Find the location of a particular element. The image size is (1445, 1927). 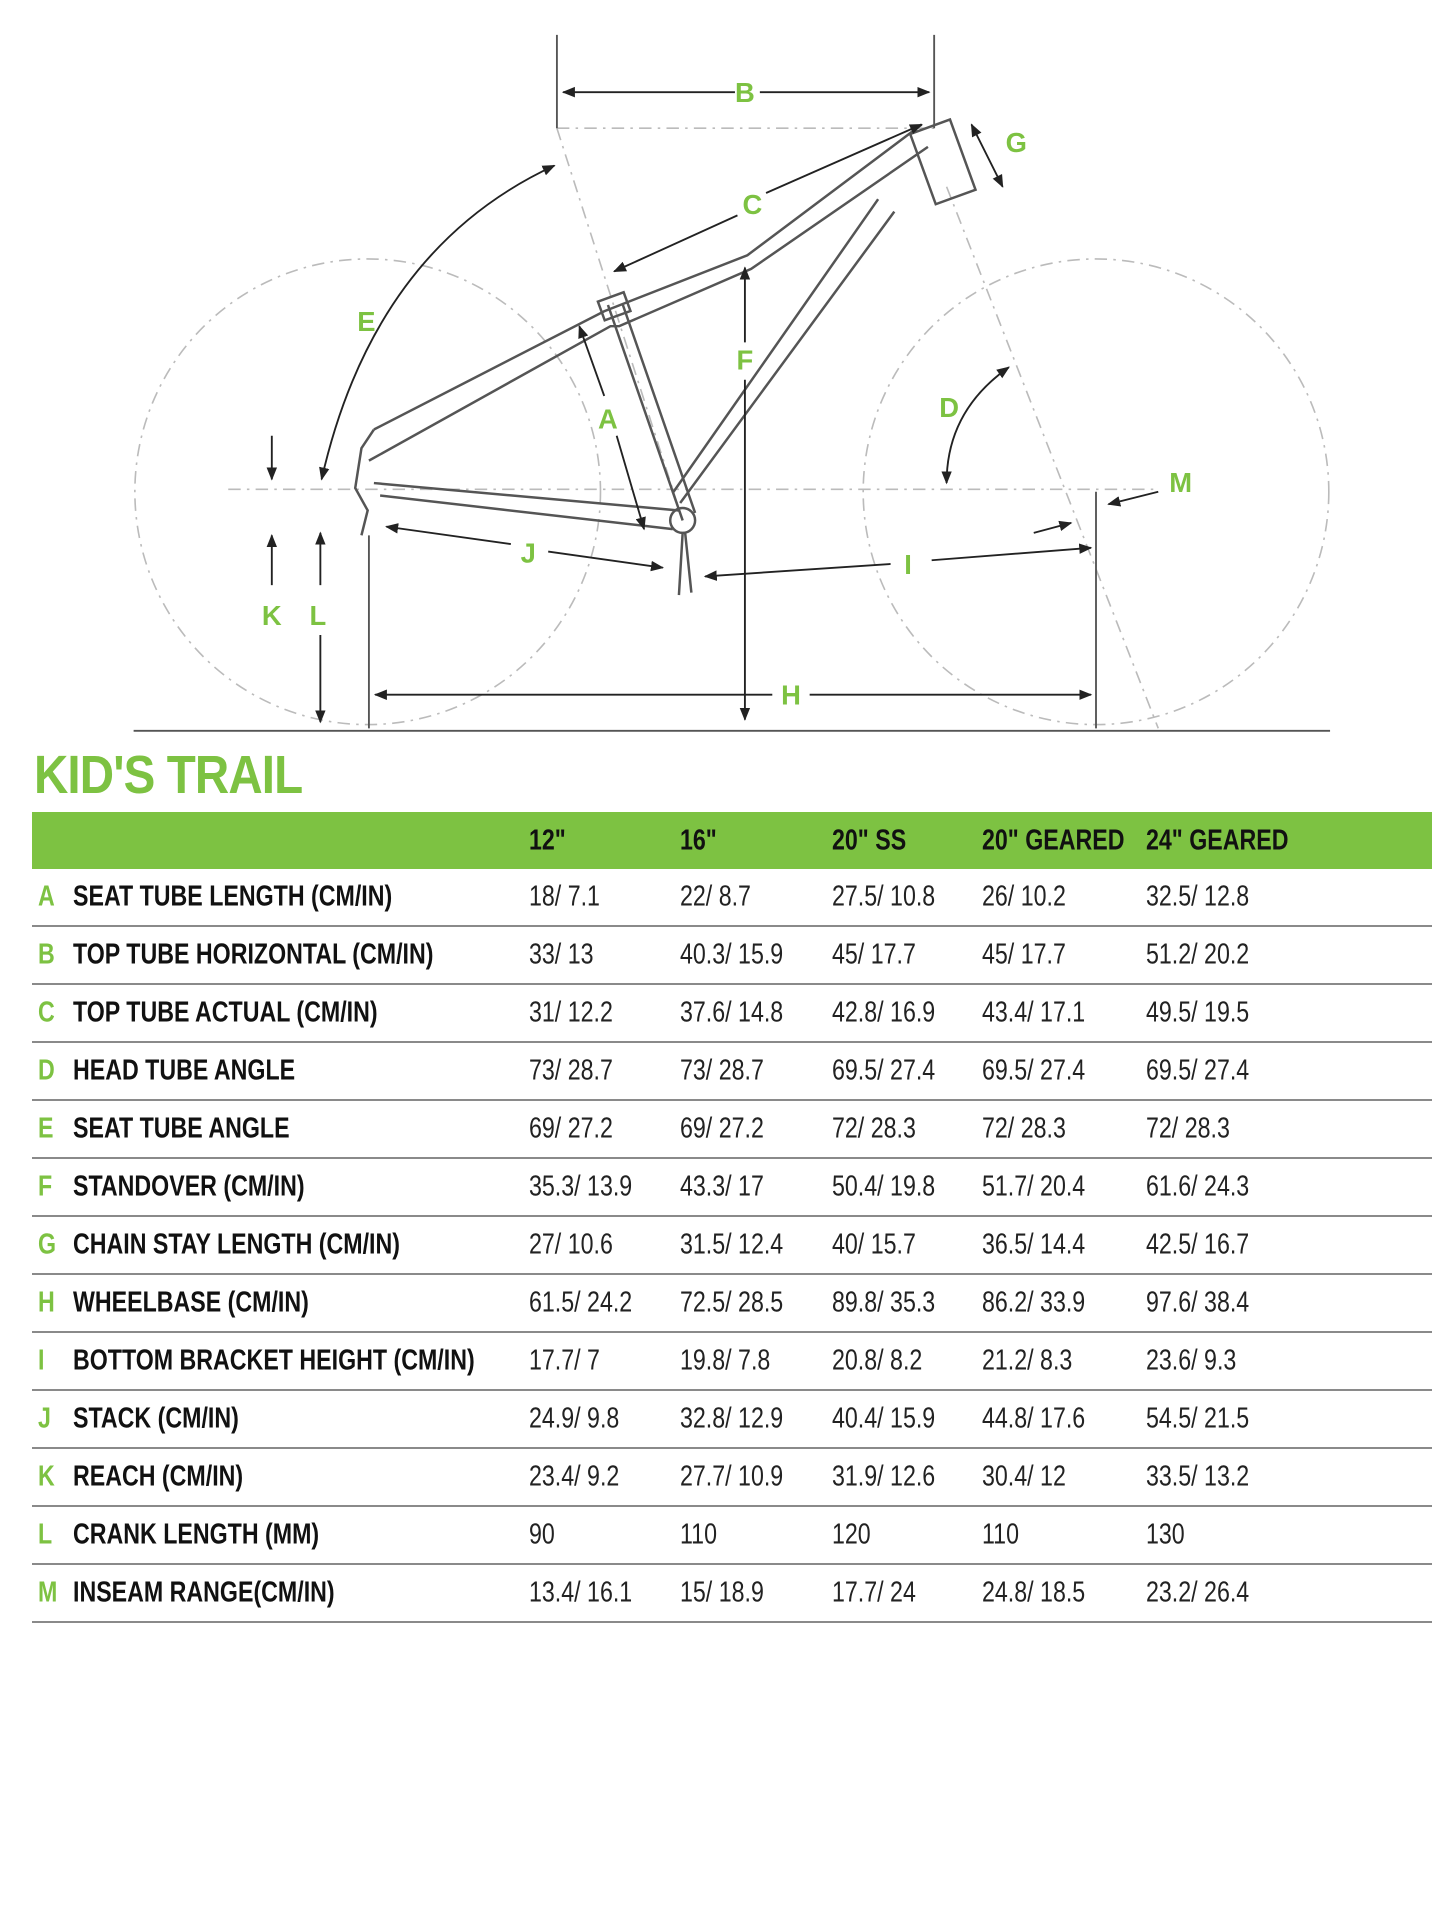

column-header: 20" SS is located at coordinates (869, 840).